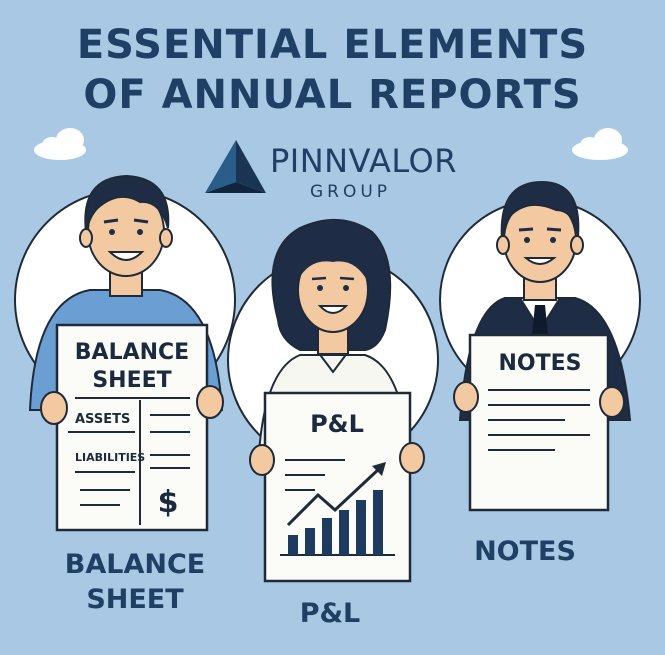 The image size is (665, 655). Describe the element at coordinates (351, 192) in the screenshot. I see `brand-subtitle: GROUP` at that location.